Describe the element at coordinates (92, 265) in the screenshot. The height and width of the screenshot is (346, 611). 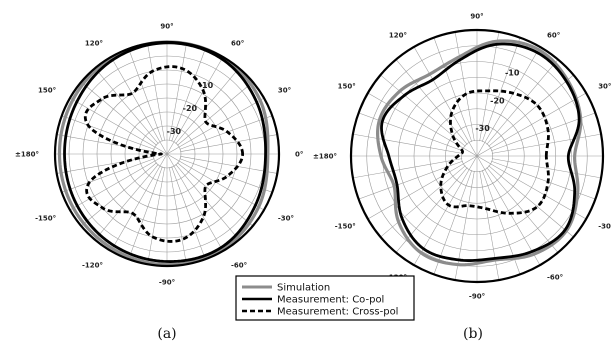
I see `angle-tick-label: -120°` at that location.